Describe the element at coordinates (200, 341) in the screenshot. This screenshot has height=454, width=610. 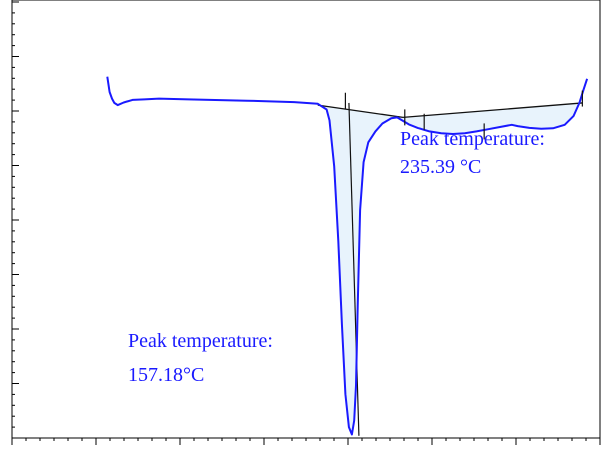
I see `peak-annotation-1-label: Peak temperature:` at that location.